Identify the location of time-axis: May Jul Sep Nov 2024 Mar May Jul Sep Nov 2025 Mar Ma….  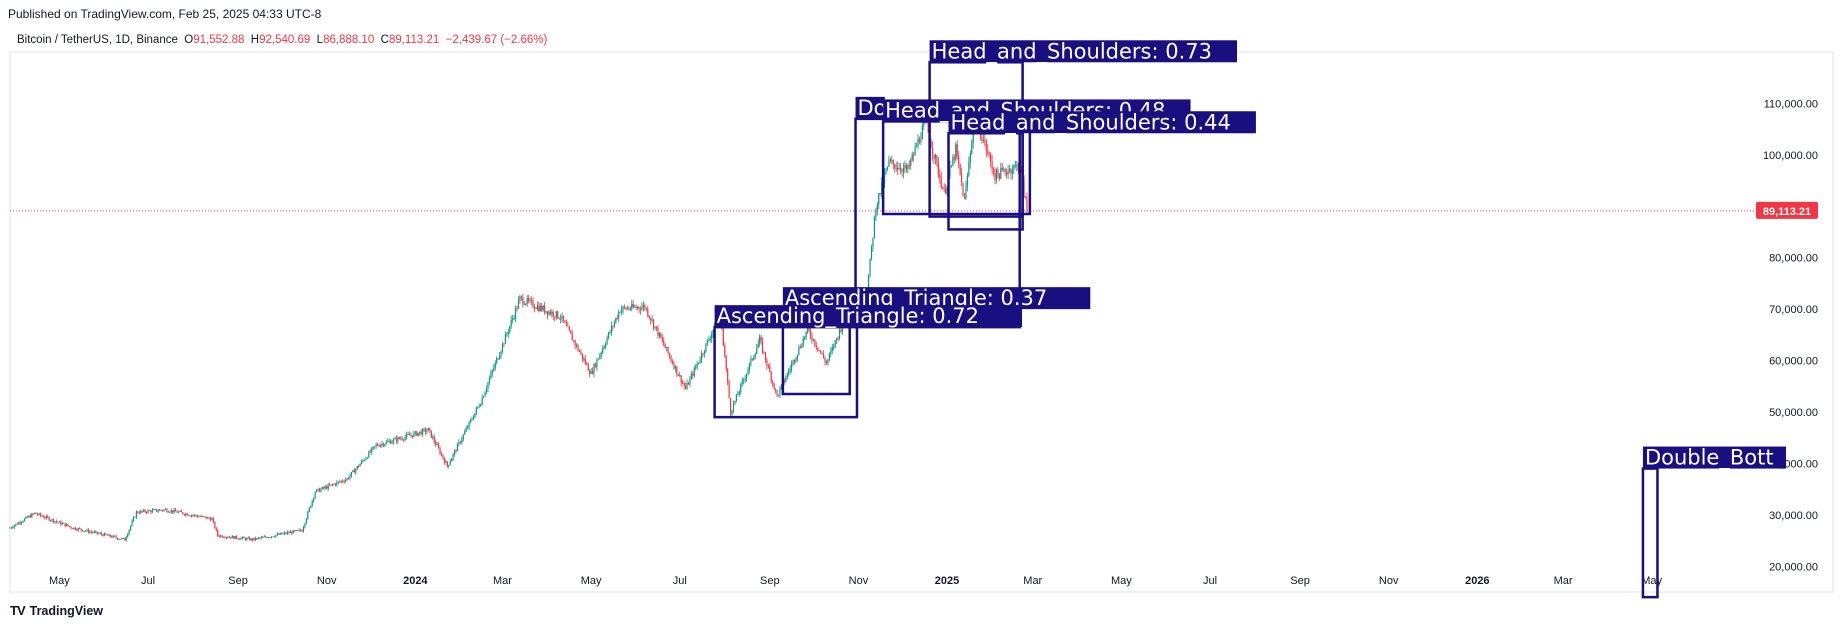
(856, 581).